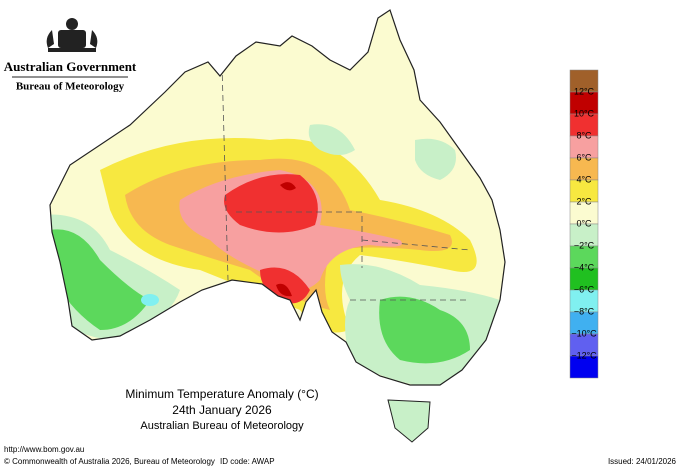 This screenshot has height=472, width=680. What do you see at coordinates (409, 421) in the screenshot?
I see `tasmania` at bounding box center [409, 421].